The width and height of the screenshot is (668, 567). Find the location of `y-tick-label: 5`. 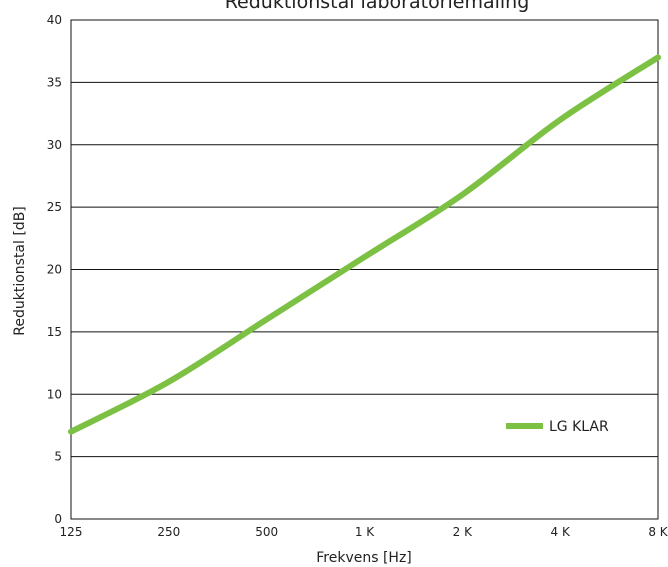

y-tick-label: 5 is located at coordinates (58, 457).